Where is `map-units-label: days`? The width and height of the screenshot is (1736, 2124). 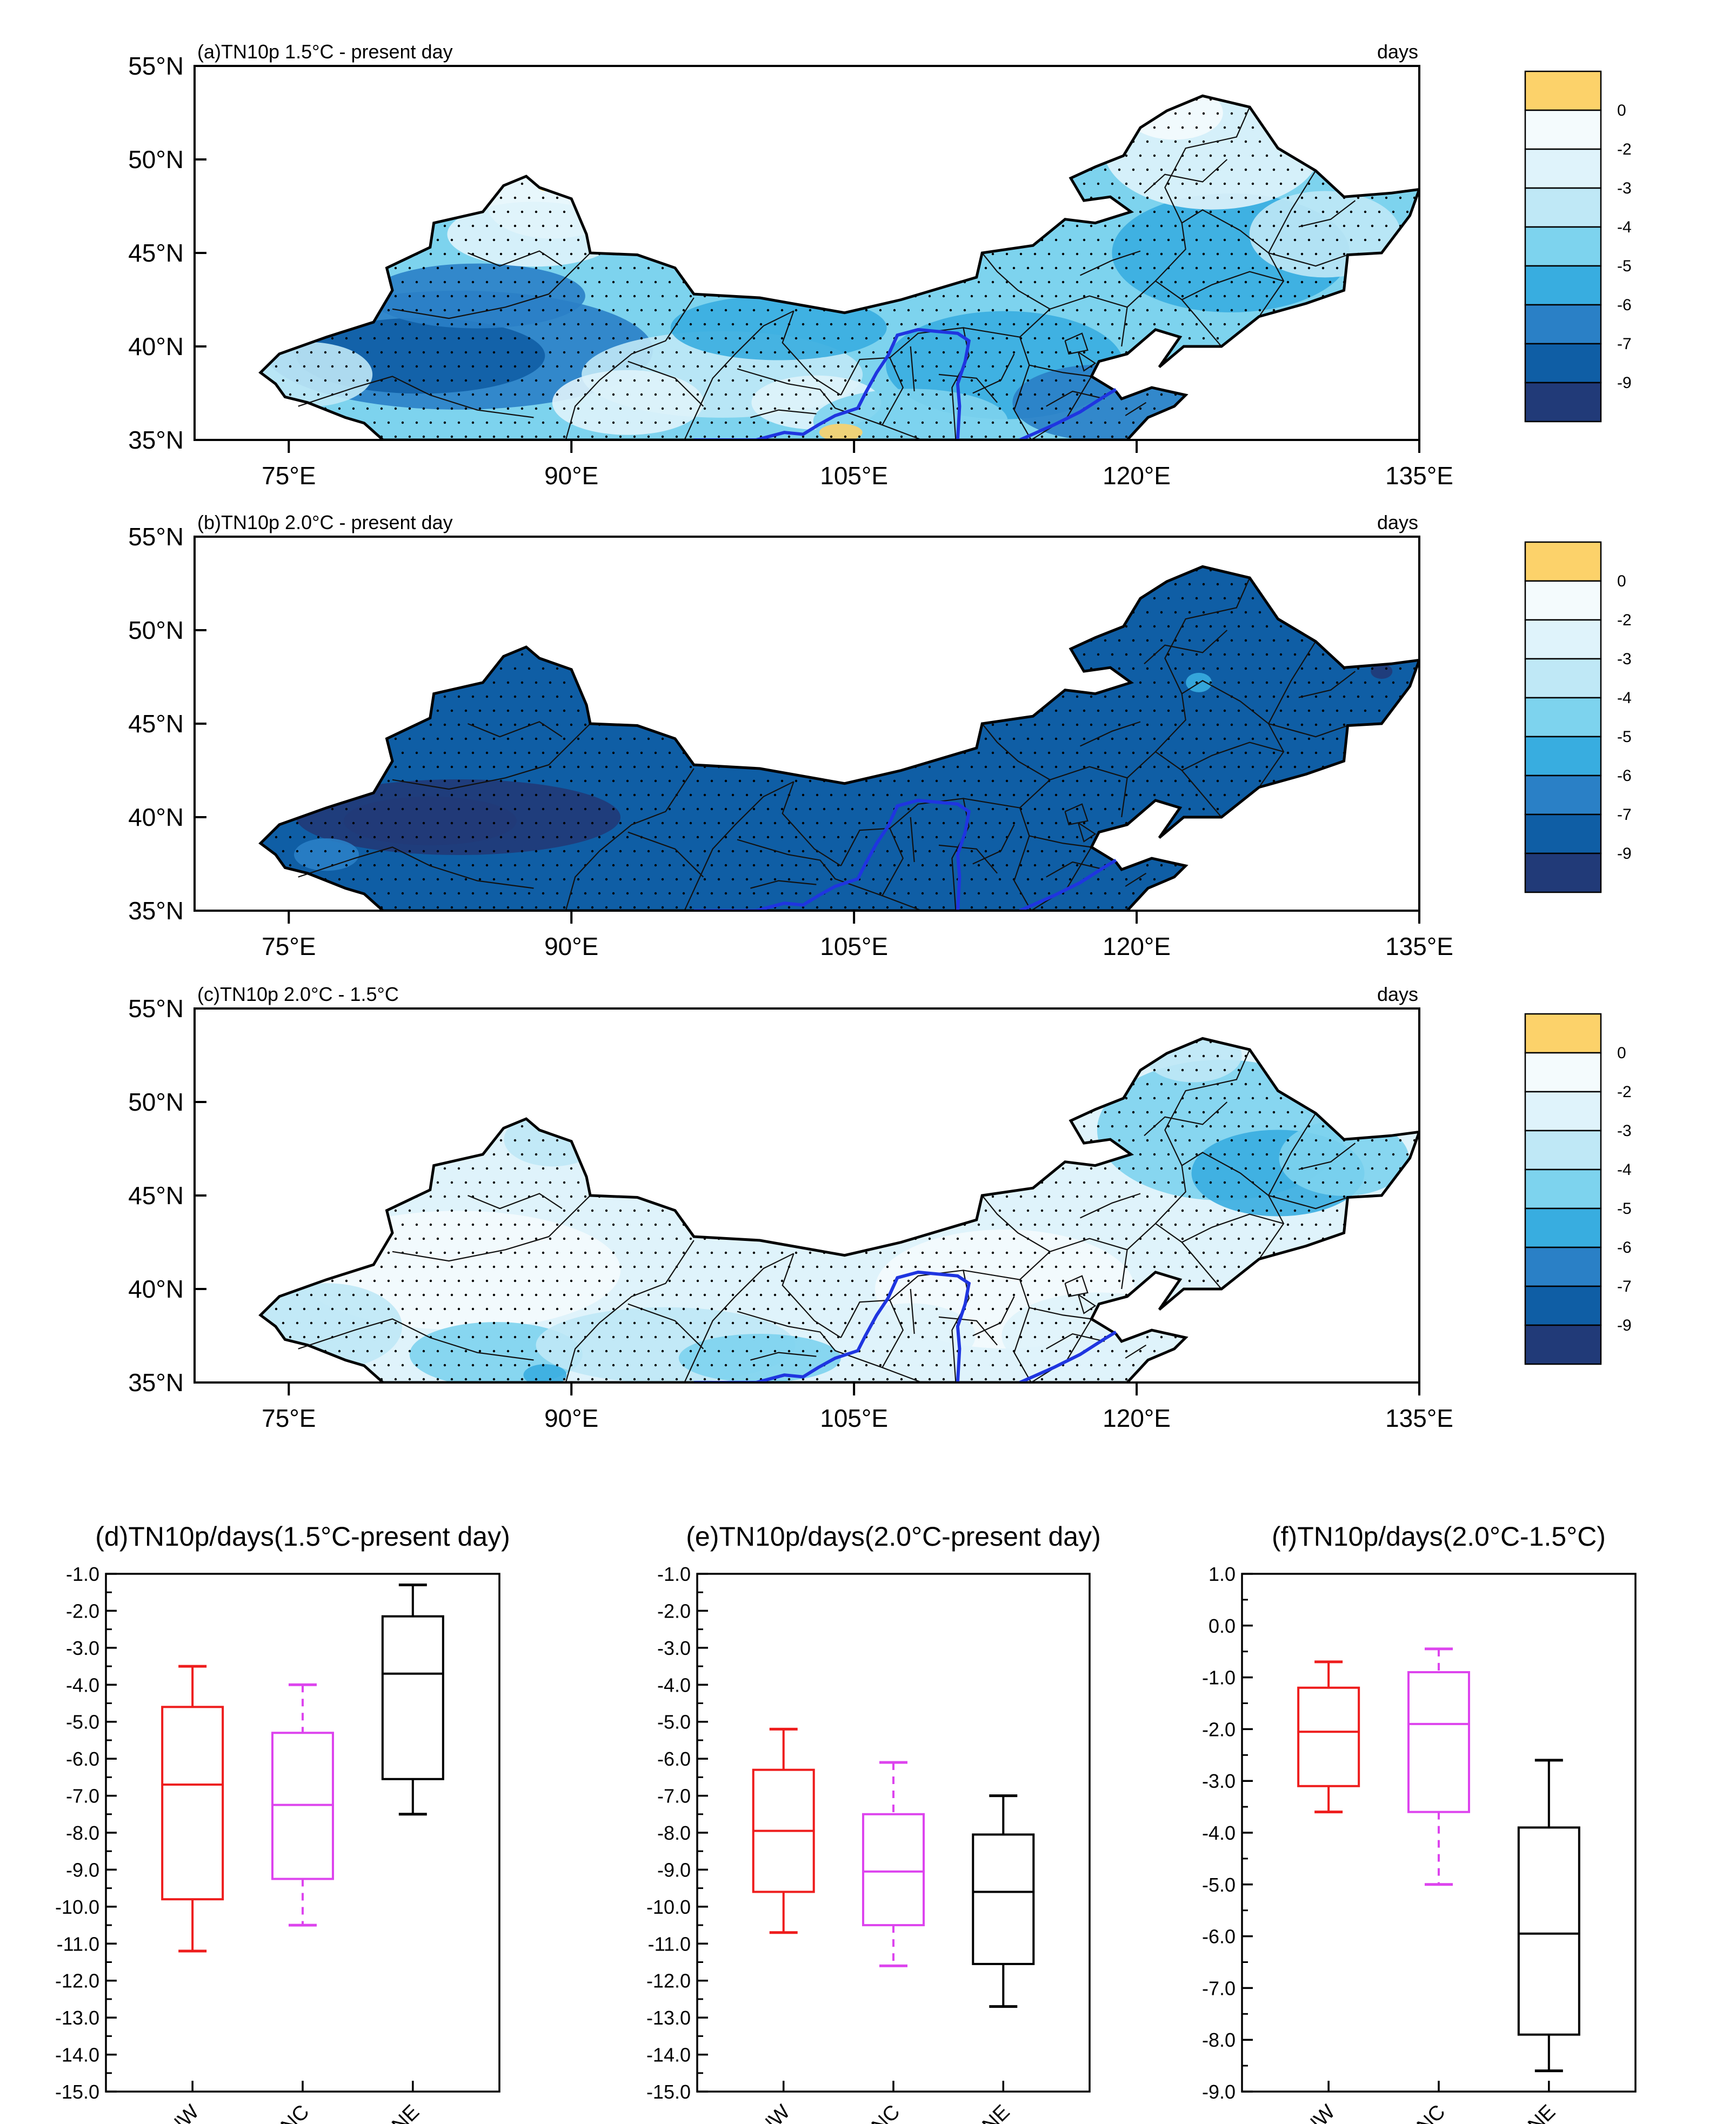
map-units-label: days is located at coordinates (1398, 994).